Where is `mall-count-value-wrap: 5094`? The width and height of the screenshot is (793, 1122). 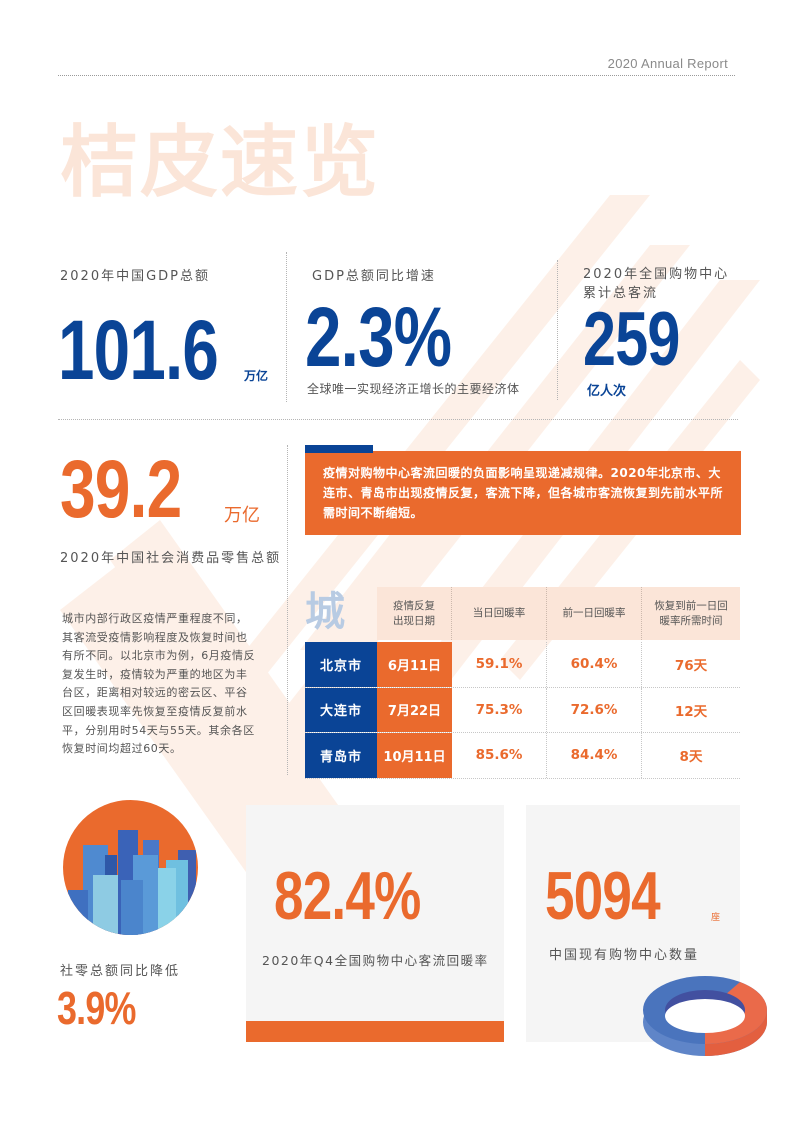 mall-count-value-wrap: 5094 is located at coordinates (618, 896).